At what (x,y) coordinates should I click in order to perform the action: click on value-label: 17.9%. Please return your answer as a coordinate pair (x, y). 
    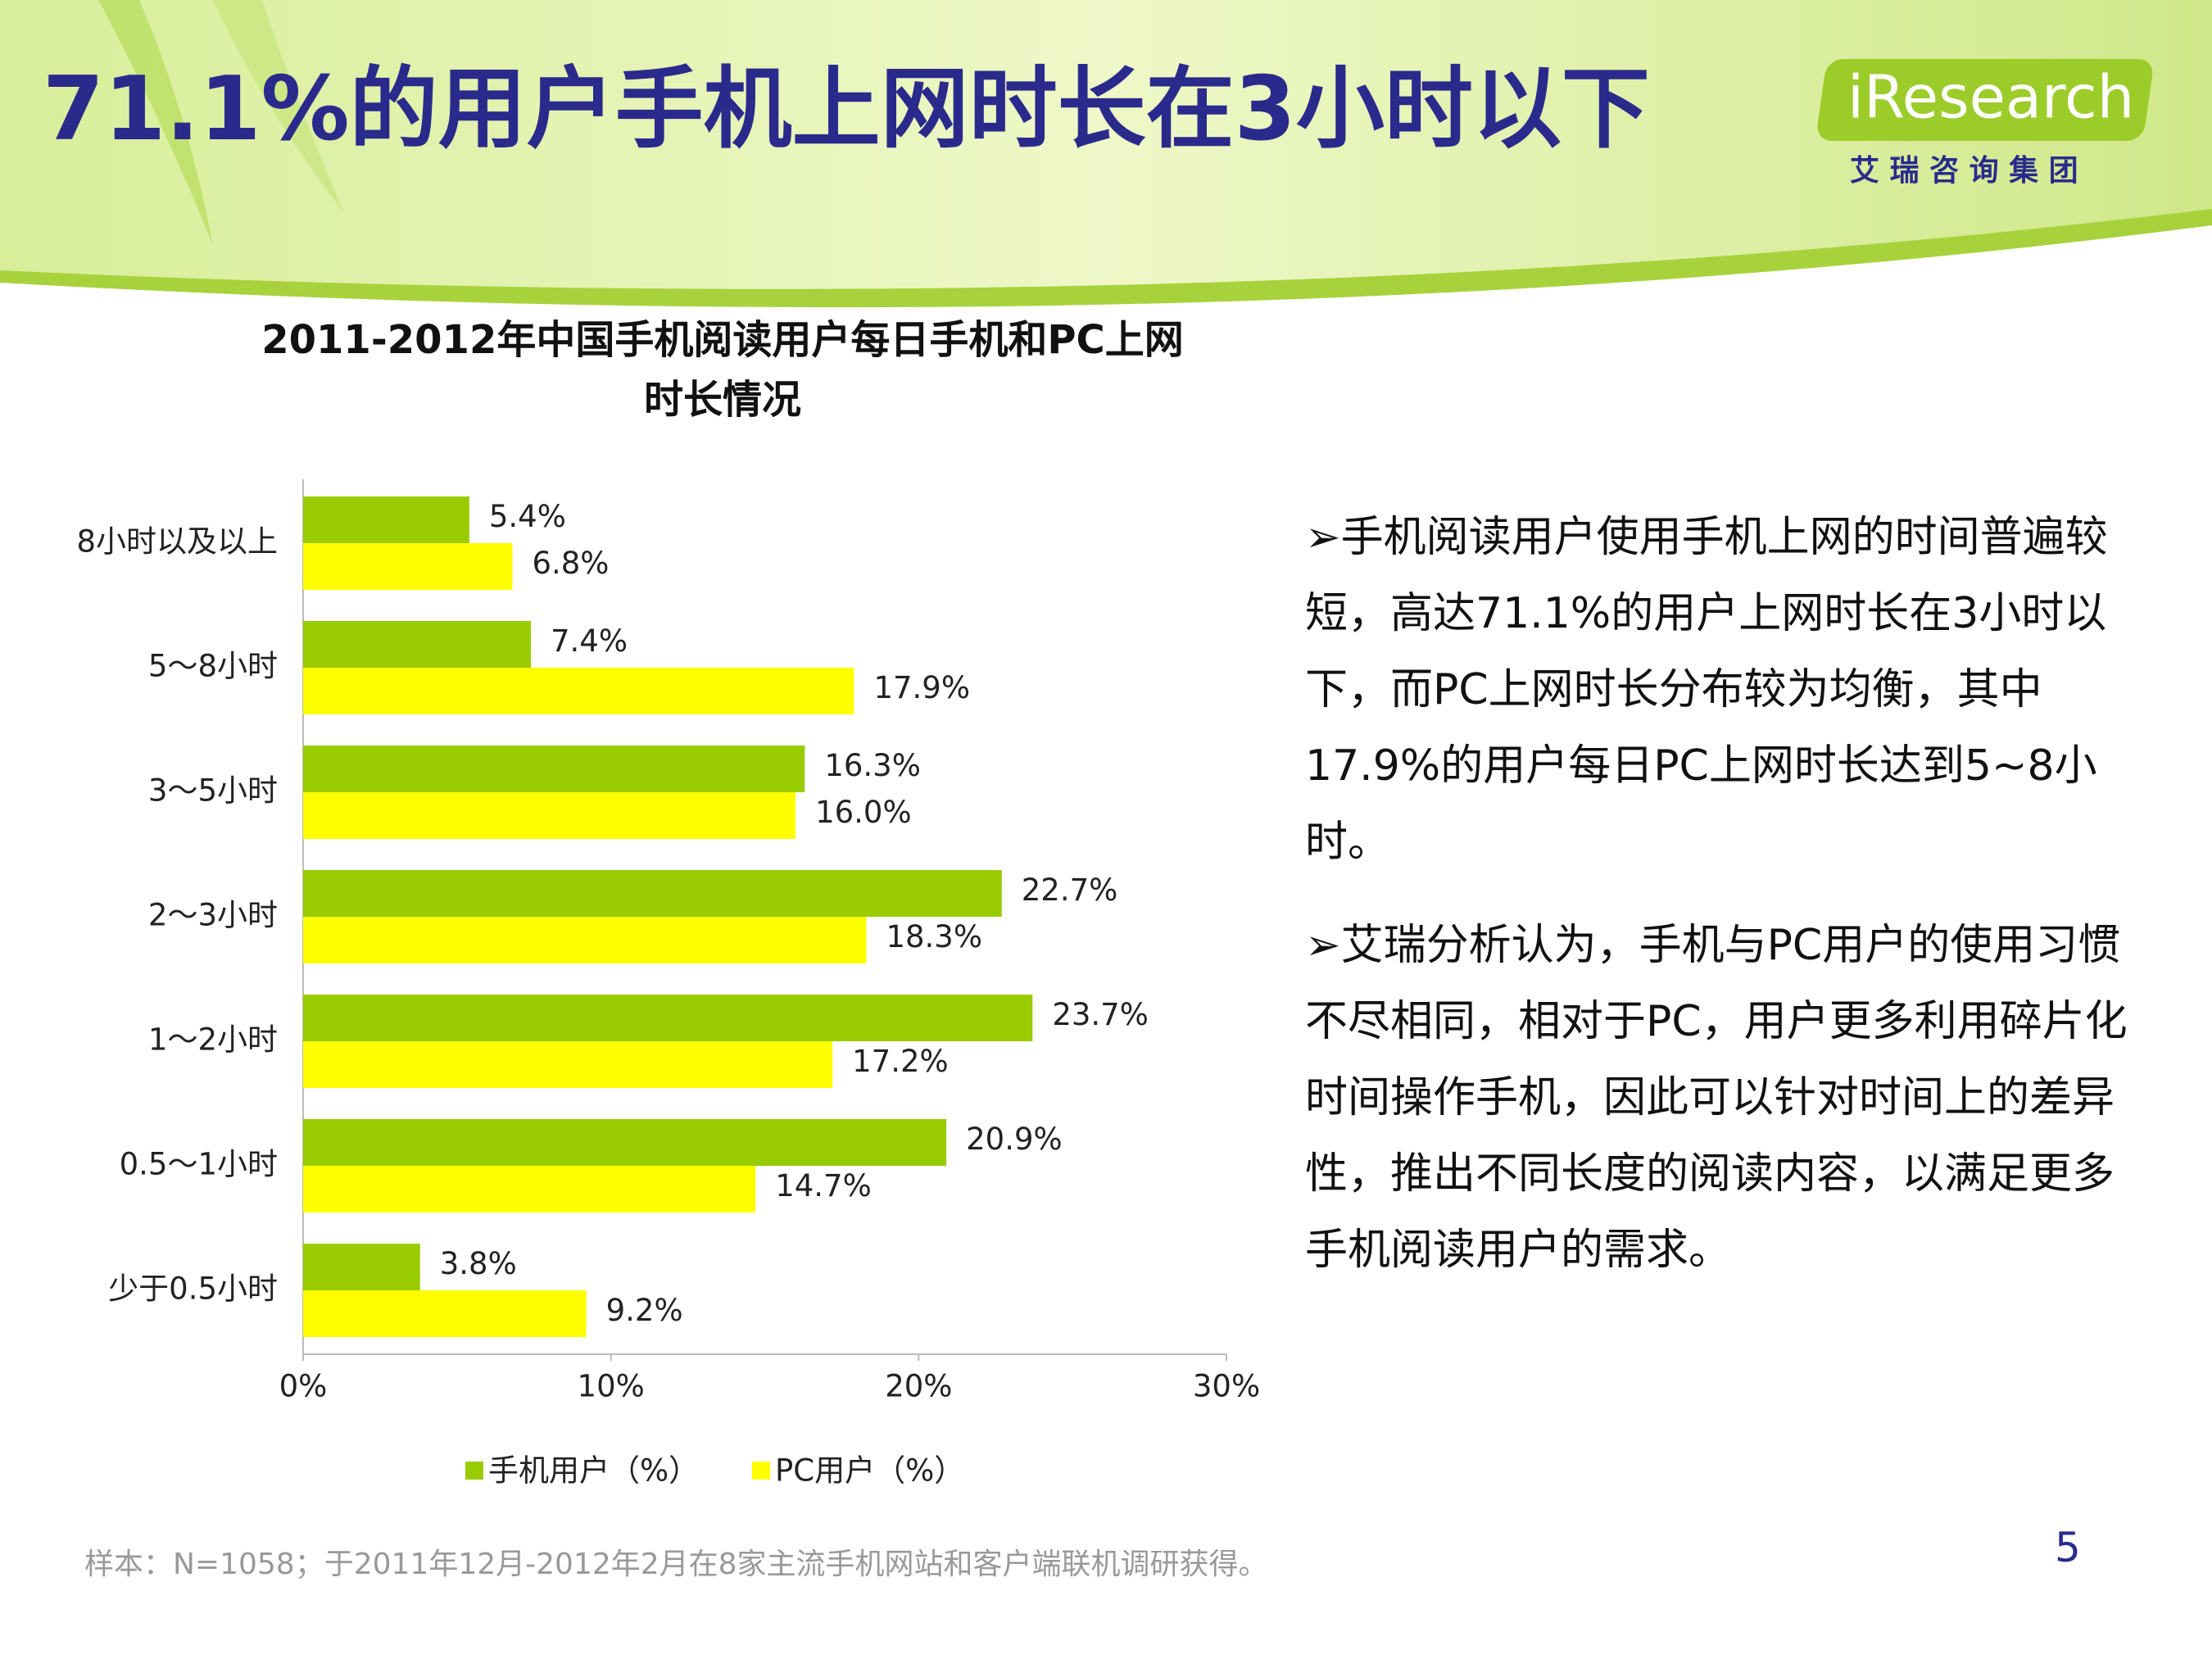
    Looking at the image, I should click on (921, 687).